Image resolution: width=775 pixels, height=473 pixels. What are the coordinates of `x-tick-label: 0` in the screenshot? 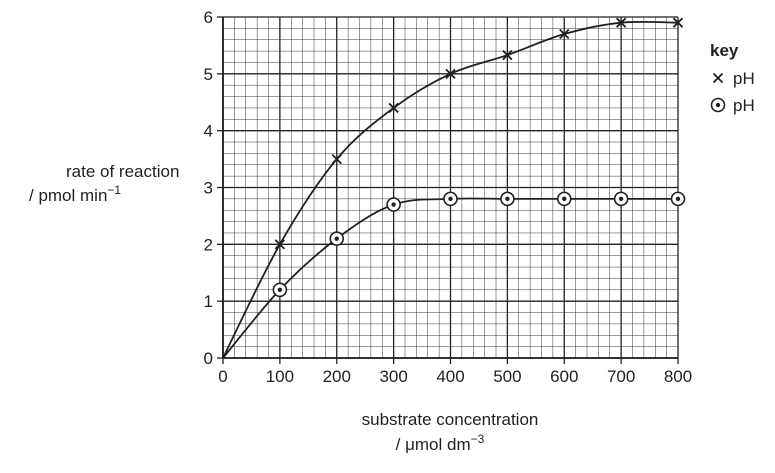 It's located at (222, 376).